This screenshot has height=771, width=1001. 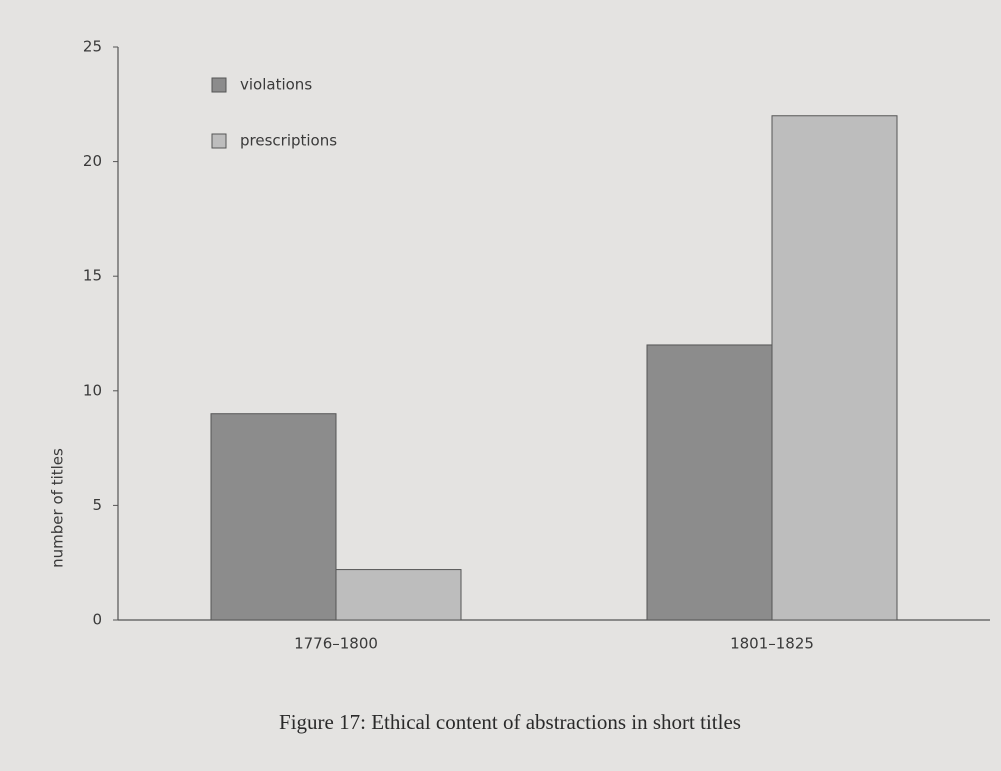 What do you see at coordinates (97, 620) in the screenshot?
I see `y-tick-label: 0` at bounding box center [97, 620].